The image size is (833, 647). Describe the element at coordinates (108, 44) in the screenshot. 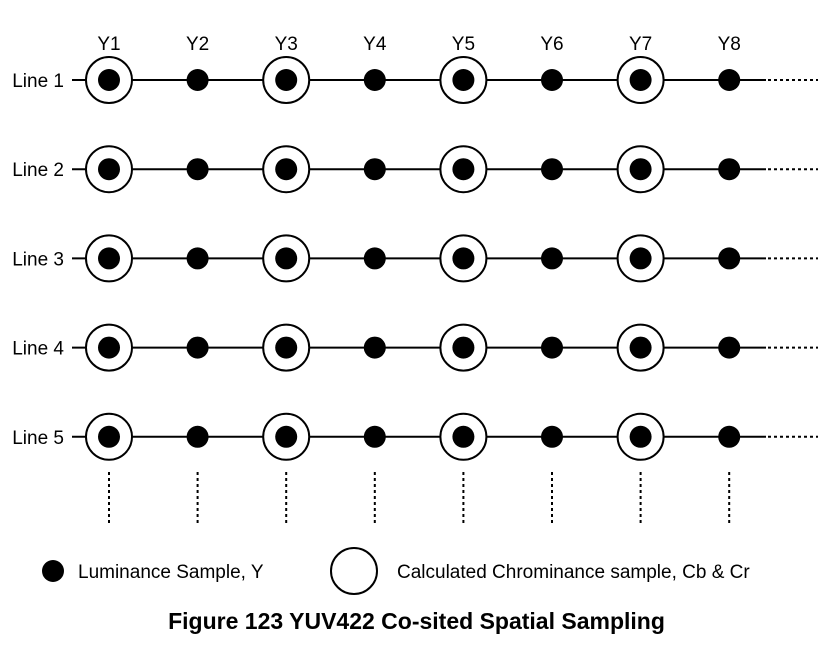

I see `column-label-y1: Y1` at that location.